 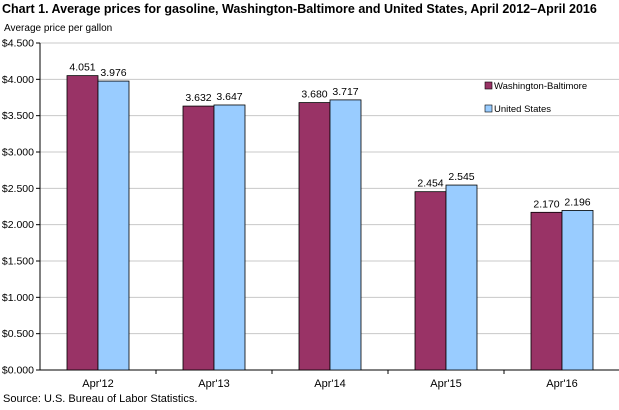 What do you see at coordinates (100, 399) in the screenshot?
I see `source-note: Source: U.S. Bureau of Labor Statistics.` at bounding box center [100, 399].